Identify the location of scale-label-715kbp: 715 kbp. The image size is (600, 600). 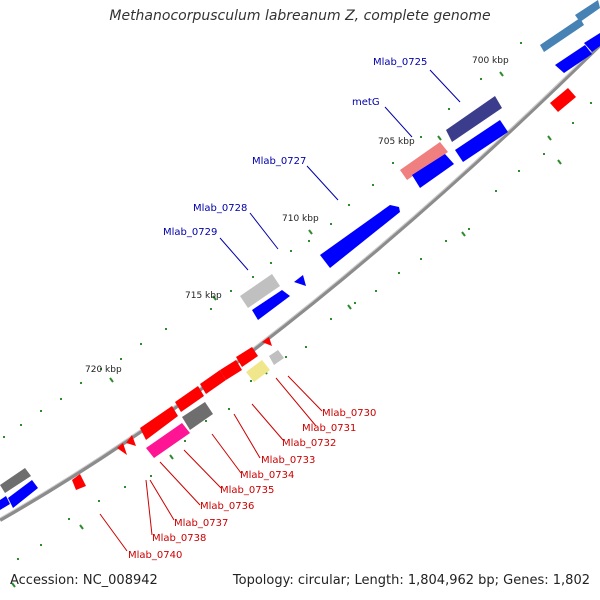
(203, 296).